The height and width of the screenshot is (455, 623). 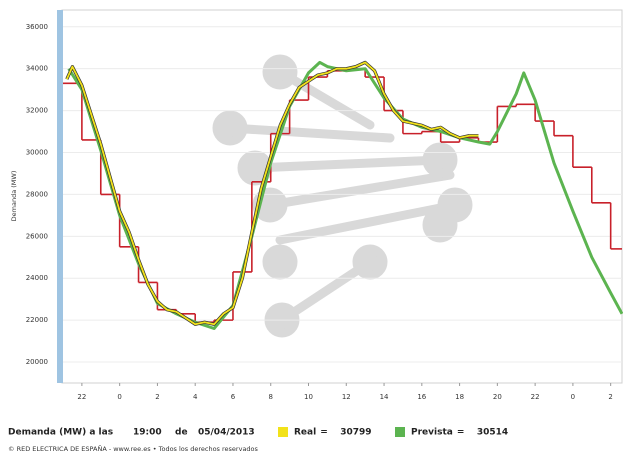 What do you see at coordinates (308, 397) in the screenshot?
I see `x-tick-label: 10` at bounding box center [308, 397].